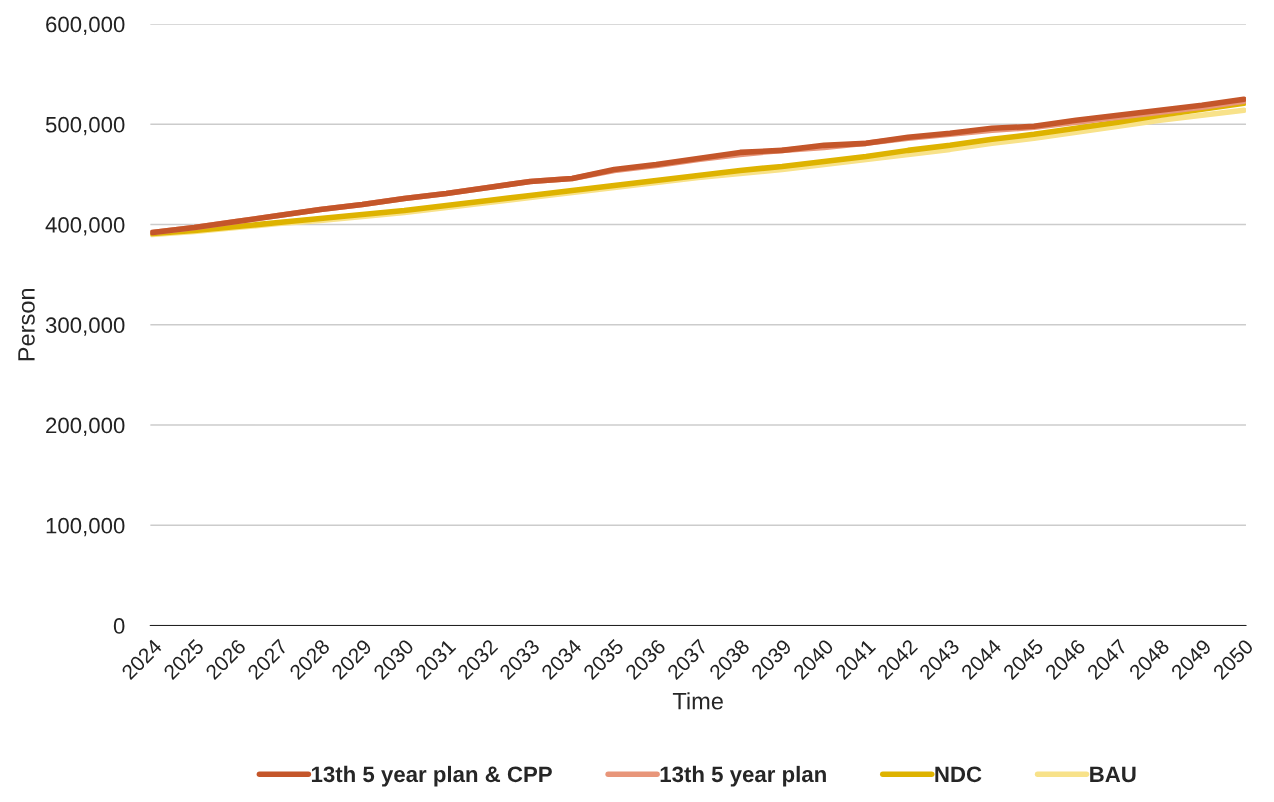  Describe the element at coordinates (431, 776) in the screenshot. I see `legend-label: 13th 5 year plan & CPP` at that location.